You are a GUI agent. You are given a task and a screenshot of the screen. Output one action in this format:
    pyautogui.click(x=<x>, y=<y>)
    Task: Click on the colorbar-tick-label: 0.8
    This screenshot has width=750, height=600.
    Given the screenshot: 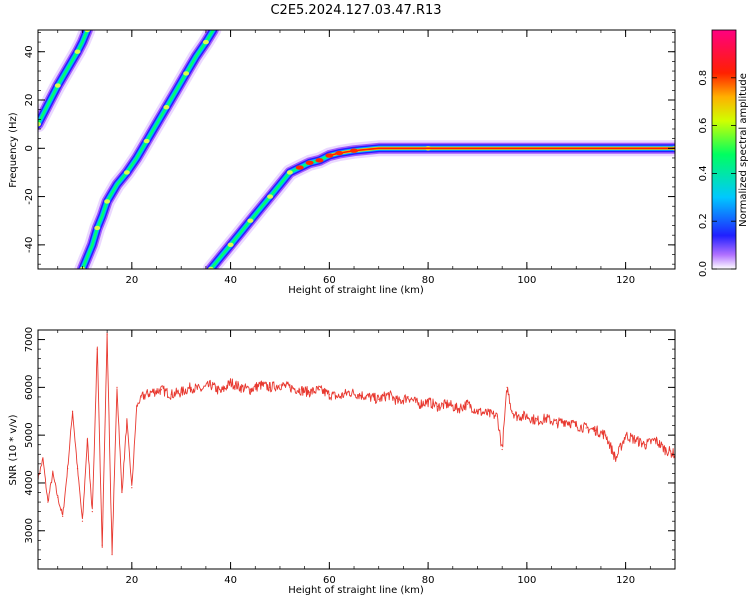 What is the action you would take?
    pyautogui.click(x=703, y=78)
    